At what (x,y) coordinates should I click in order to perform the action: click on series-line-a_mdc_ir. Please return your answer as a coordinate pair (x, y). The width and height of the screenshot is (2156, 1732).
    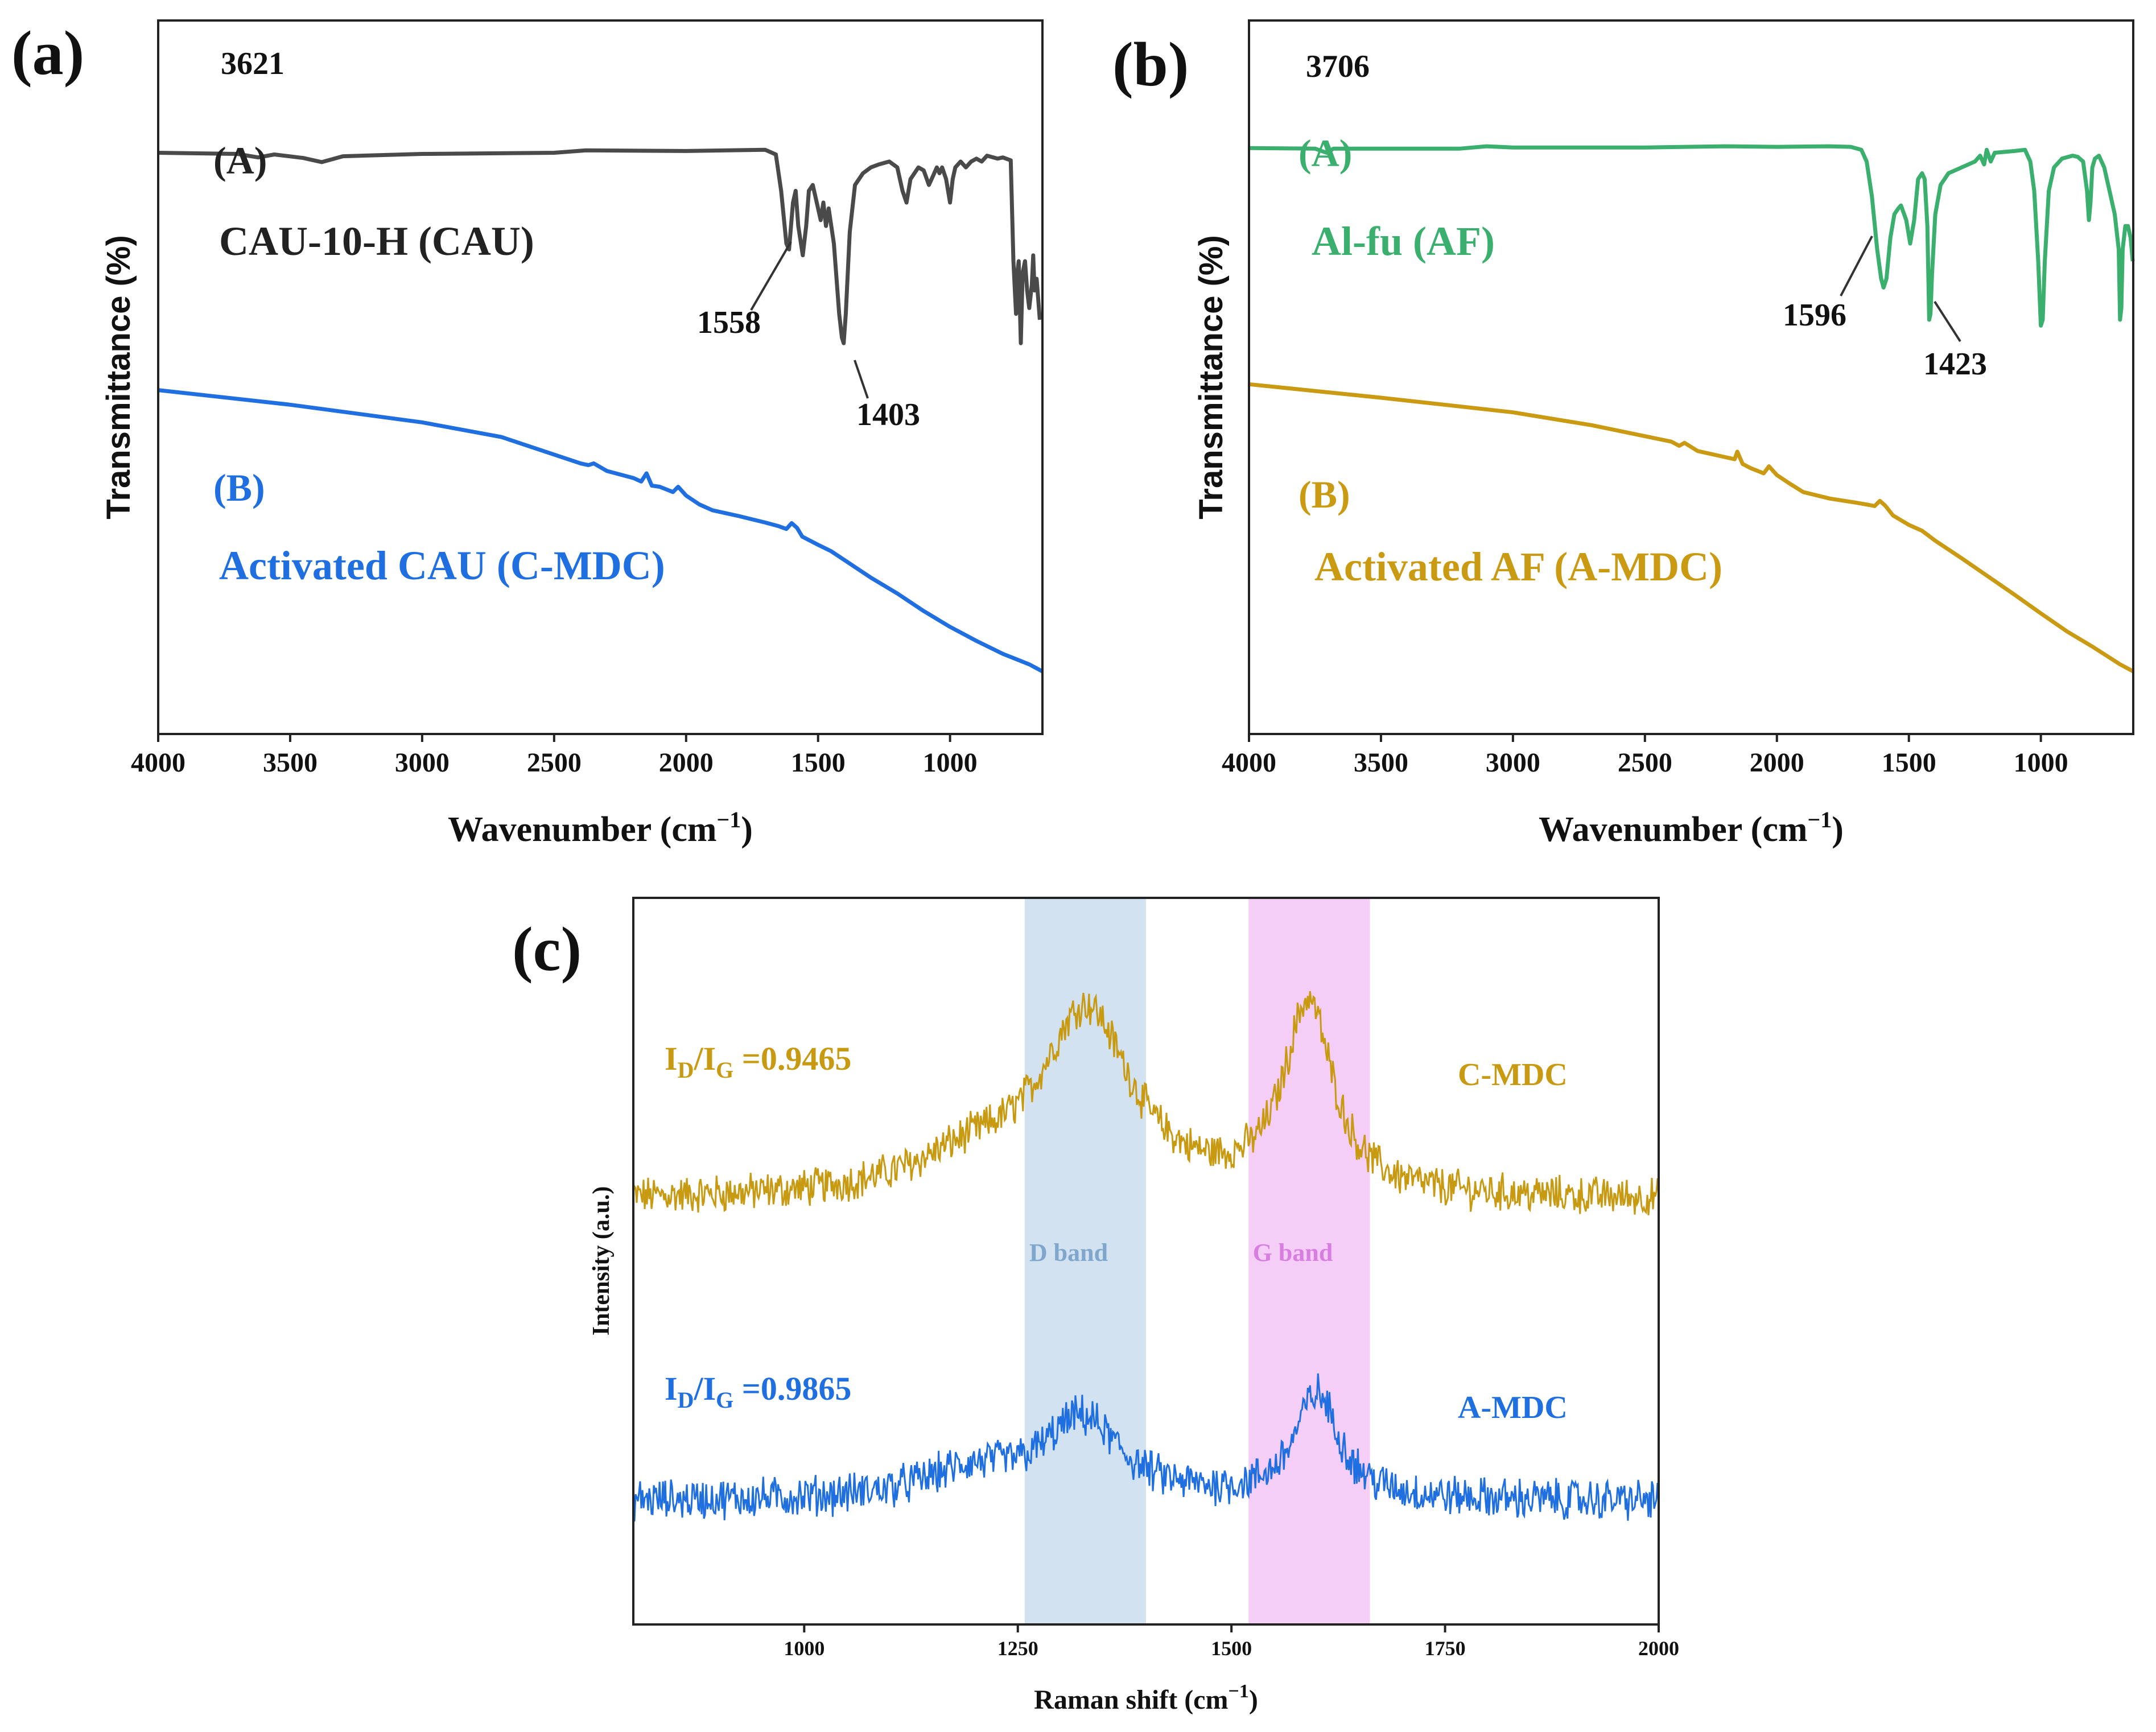
    Looking at the image, I should click on (1691, 528).